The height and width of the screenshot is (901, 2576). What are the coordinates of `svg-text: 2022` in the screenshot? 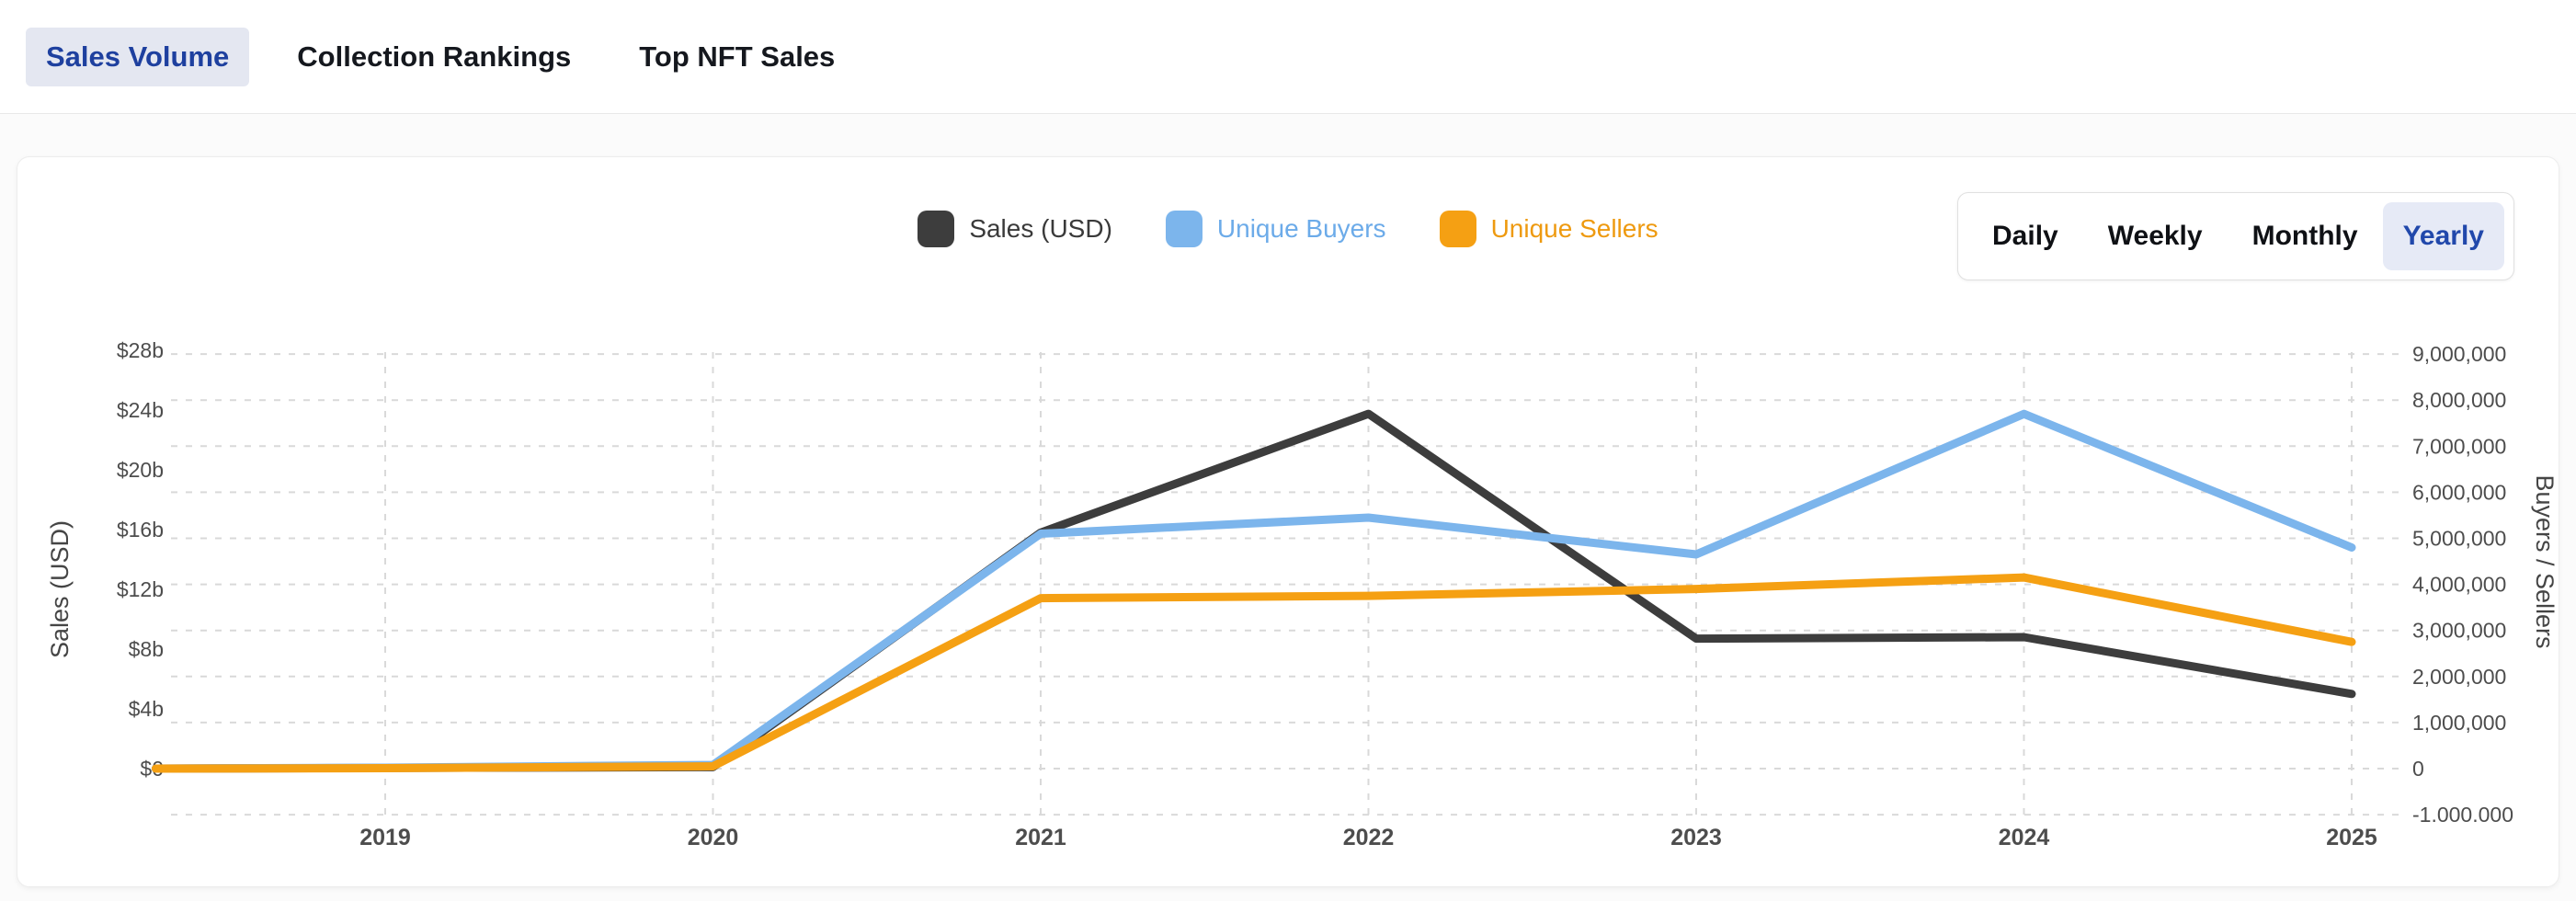 It's located at (1369, 837).